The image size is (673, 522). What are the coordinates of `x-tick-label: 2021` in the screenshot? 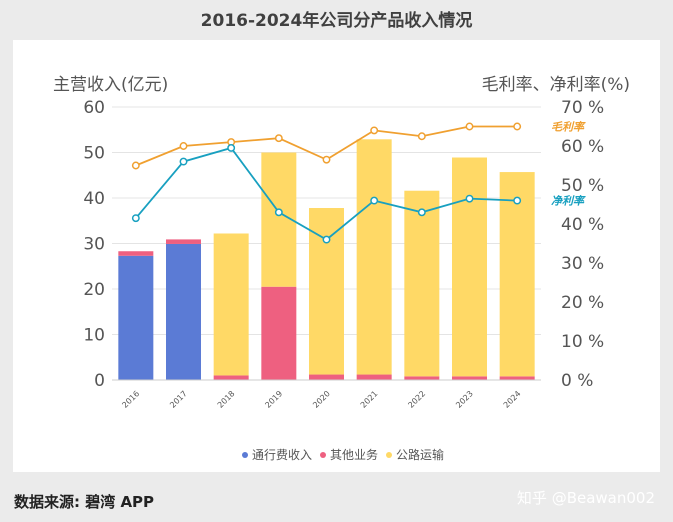 It's located at (369, 399).